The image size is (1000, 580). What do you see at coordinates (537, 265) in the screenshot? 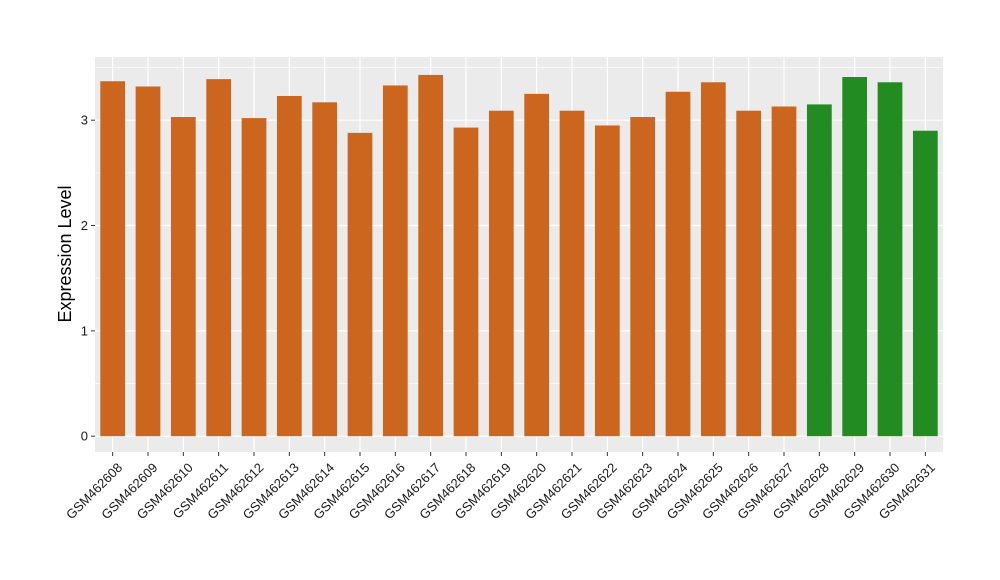
I see `bar-GSM462620` at bounding box center [537, 265].